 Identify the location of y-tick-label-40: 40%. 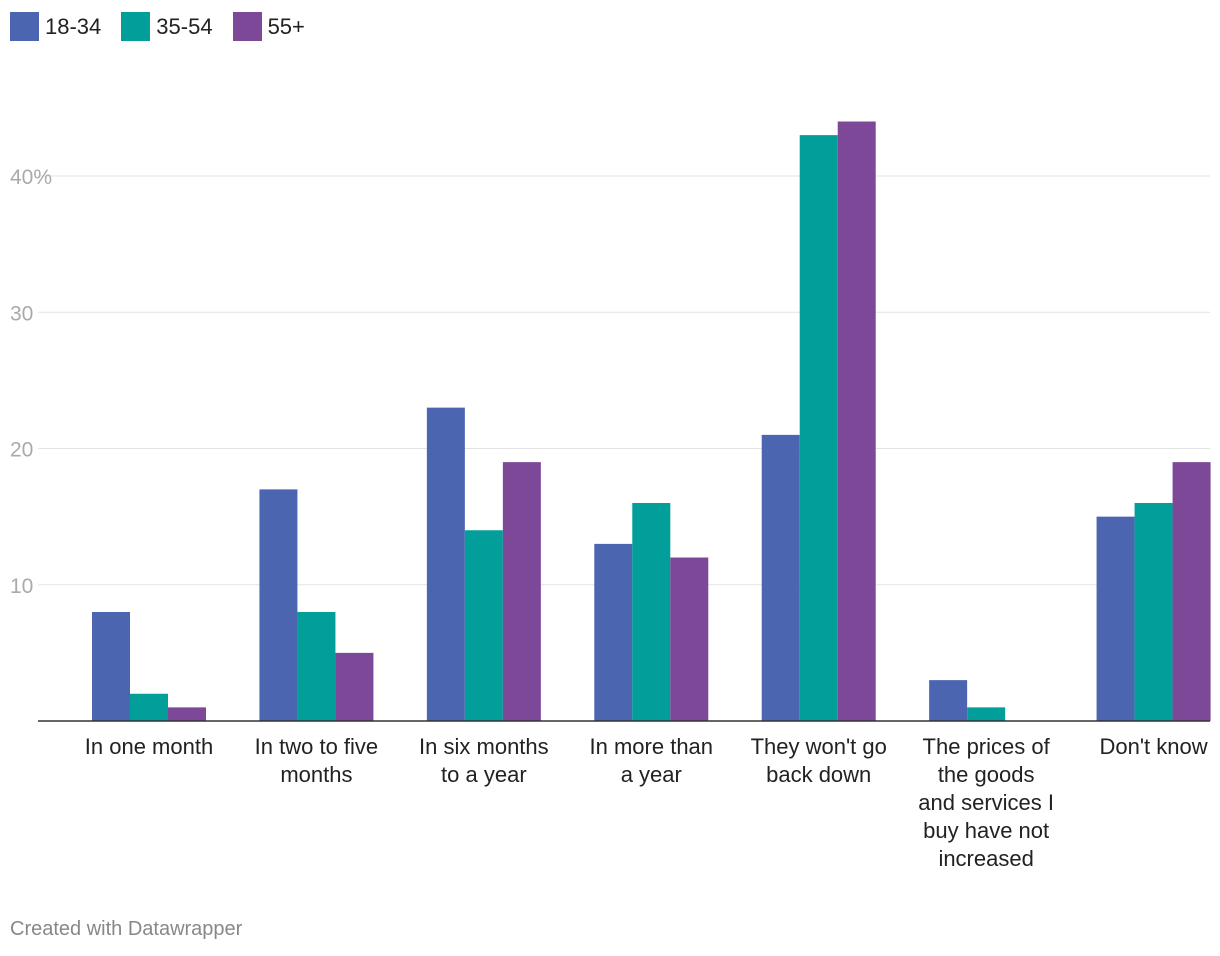
(31, 177).